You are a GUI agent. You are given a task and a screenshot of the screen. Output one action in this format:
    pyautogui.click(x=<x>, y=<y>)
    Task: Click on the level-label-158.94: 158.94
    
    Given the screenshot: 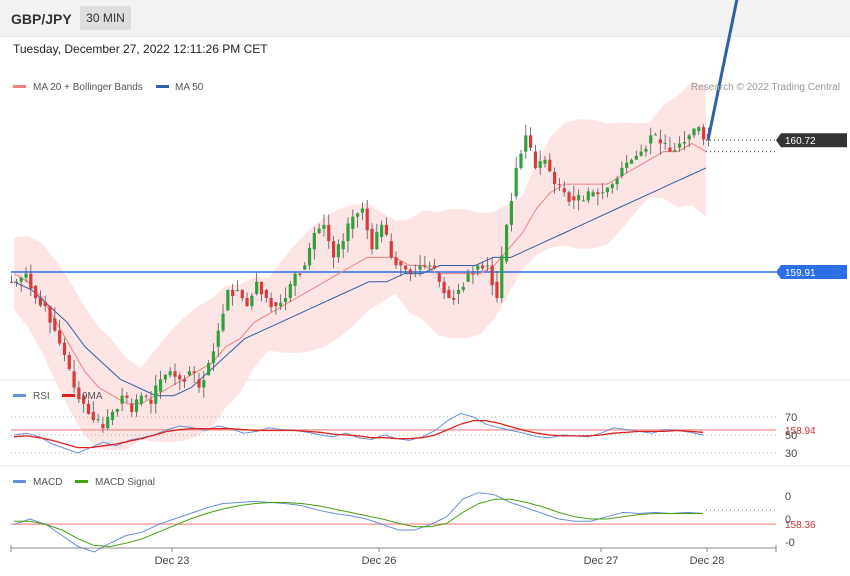 What is the action you would take?
    pyautogui.click(x=800, y=431)
    